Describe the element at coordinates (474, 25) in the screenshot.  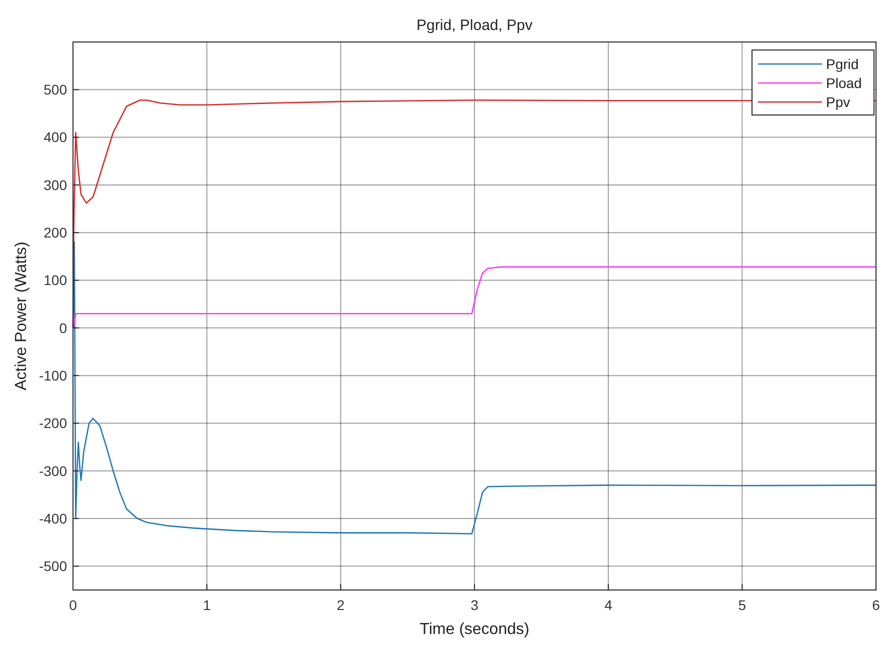
I see `chart-title: Pgrid, Pload, Ppv` at that location.